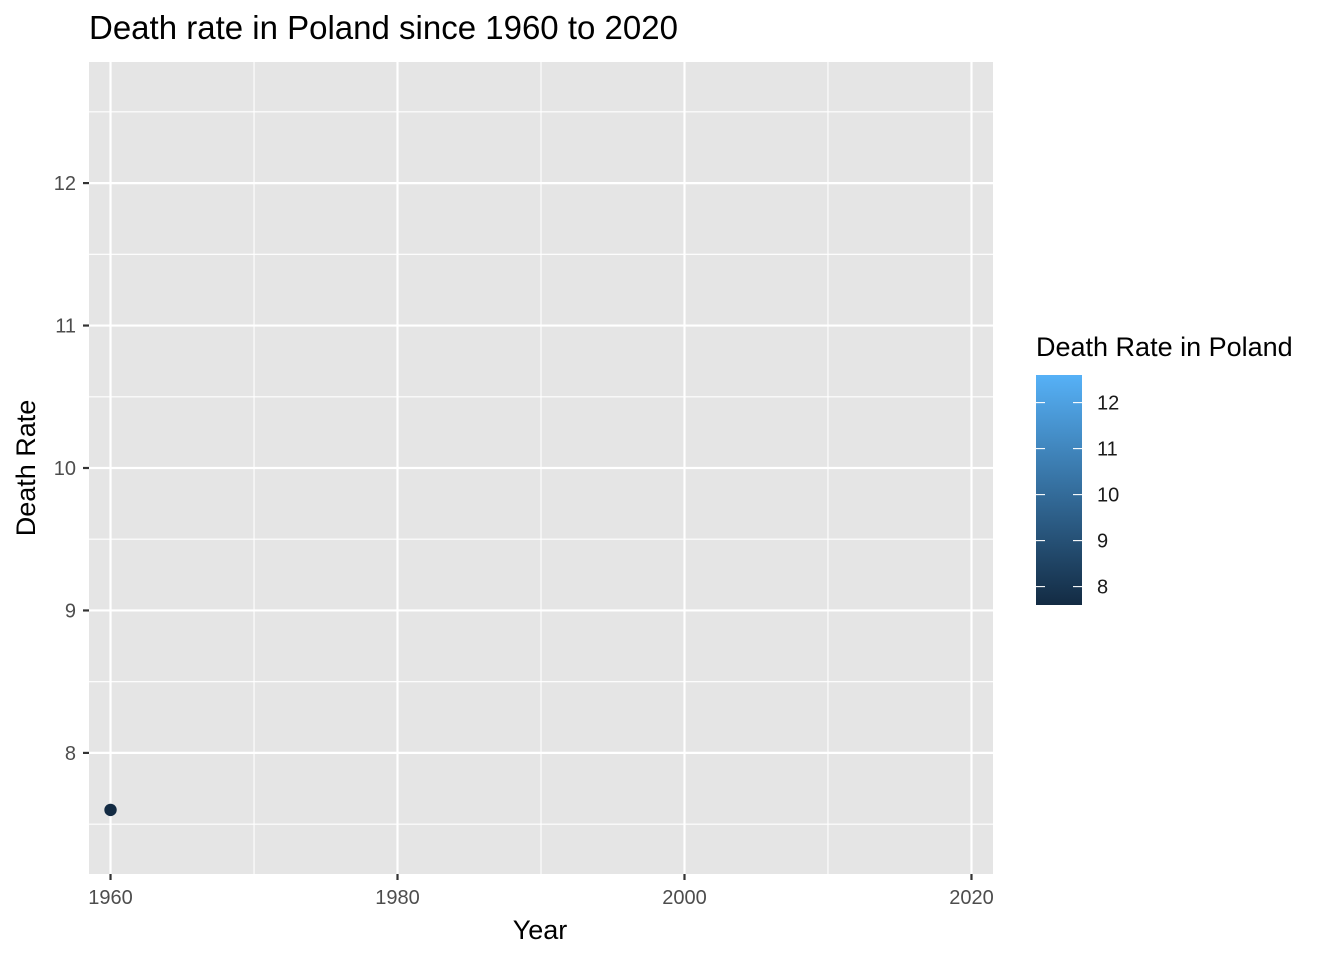  I want to click on legend: Death Rate in Poland 8 9 10 11 12, so click(1164, 468).